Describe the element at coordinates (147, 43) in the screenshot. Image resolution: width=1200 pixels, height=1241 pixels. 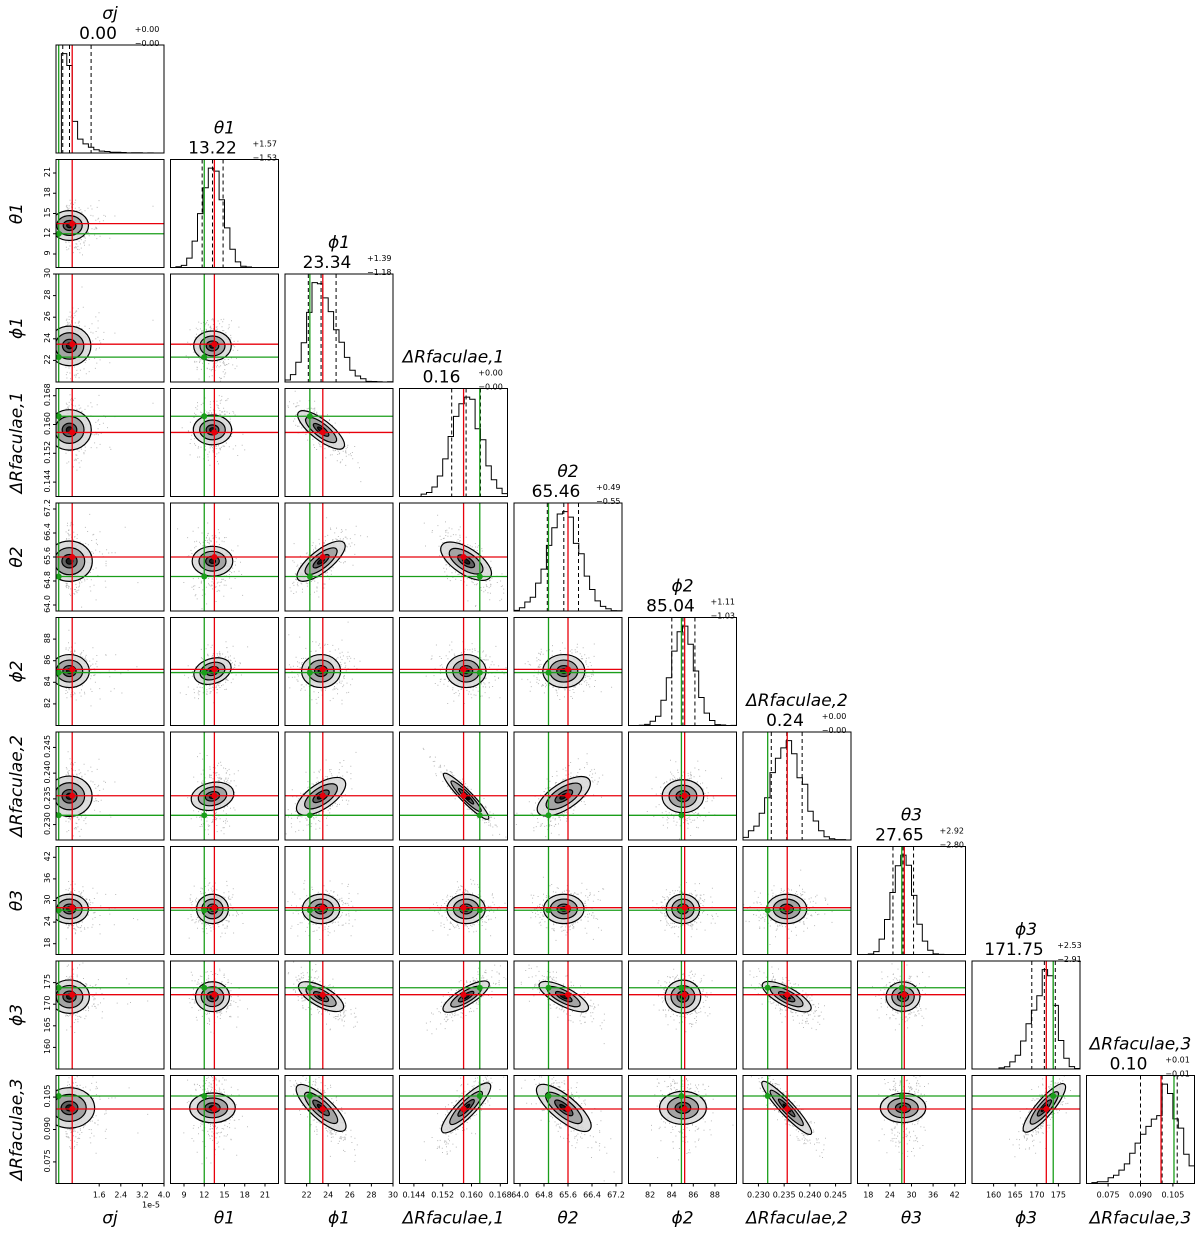
I see `title-minus-sigma_j: −0.00` at that location.